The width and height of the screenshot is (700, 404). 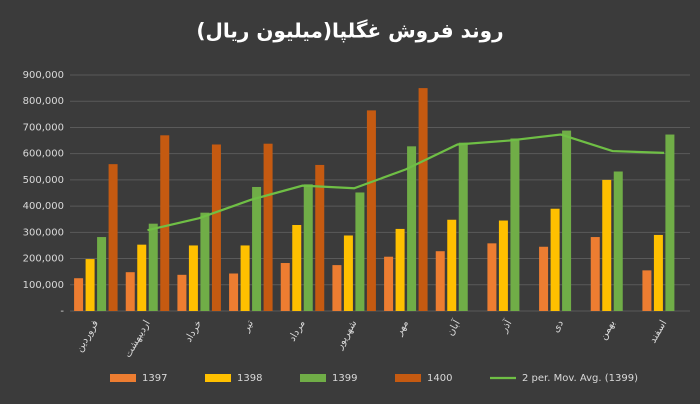 What do you see at coordinates (154, 378) in the screenshot?
I see `legend-label: 1397` at bounding box center [154, 378].